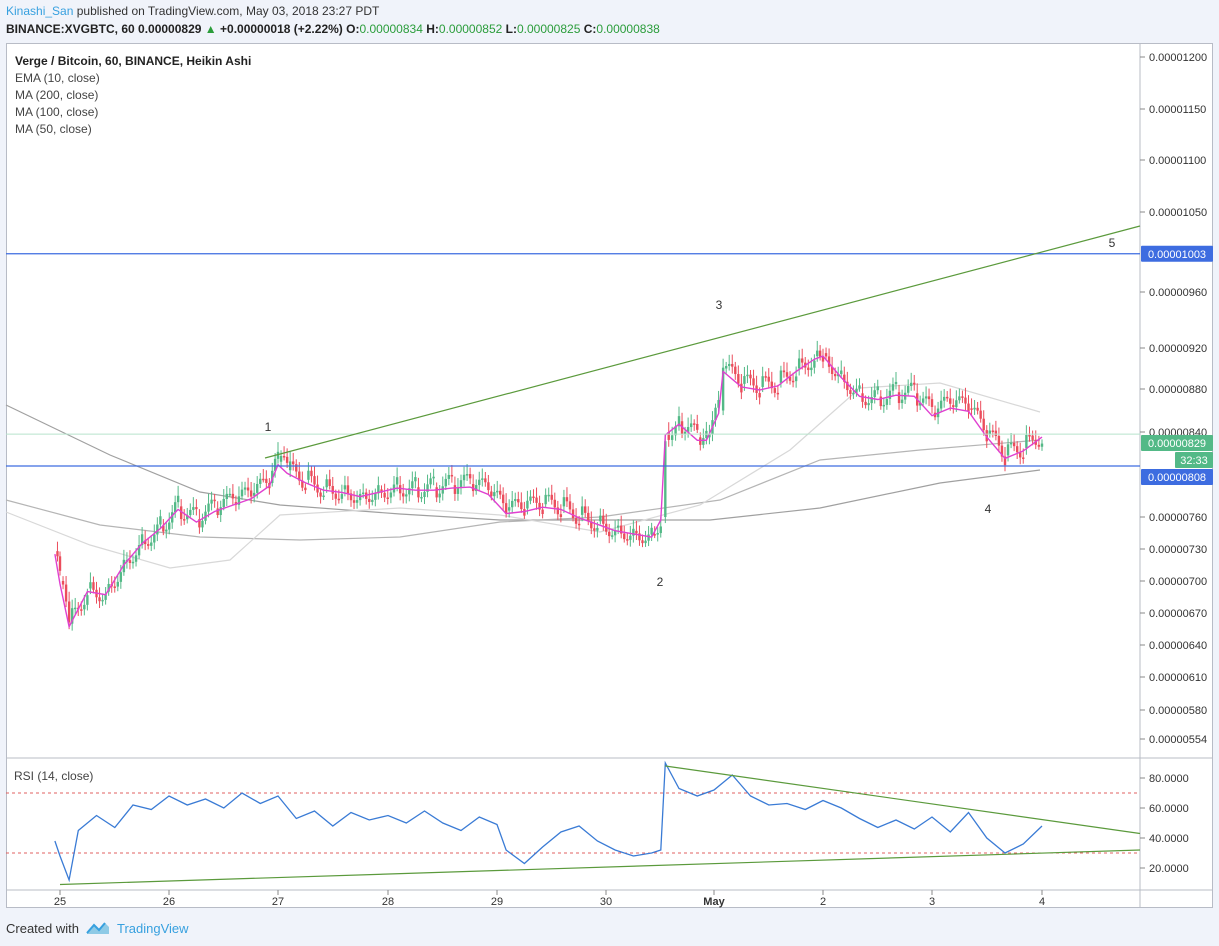  Describe the element at coordinates (1112, 243) in the screenshot. I see `wave-label-5: 5` at that location.